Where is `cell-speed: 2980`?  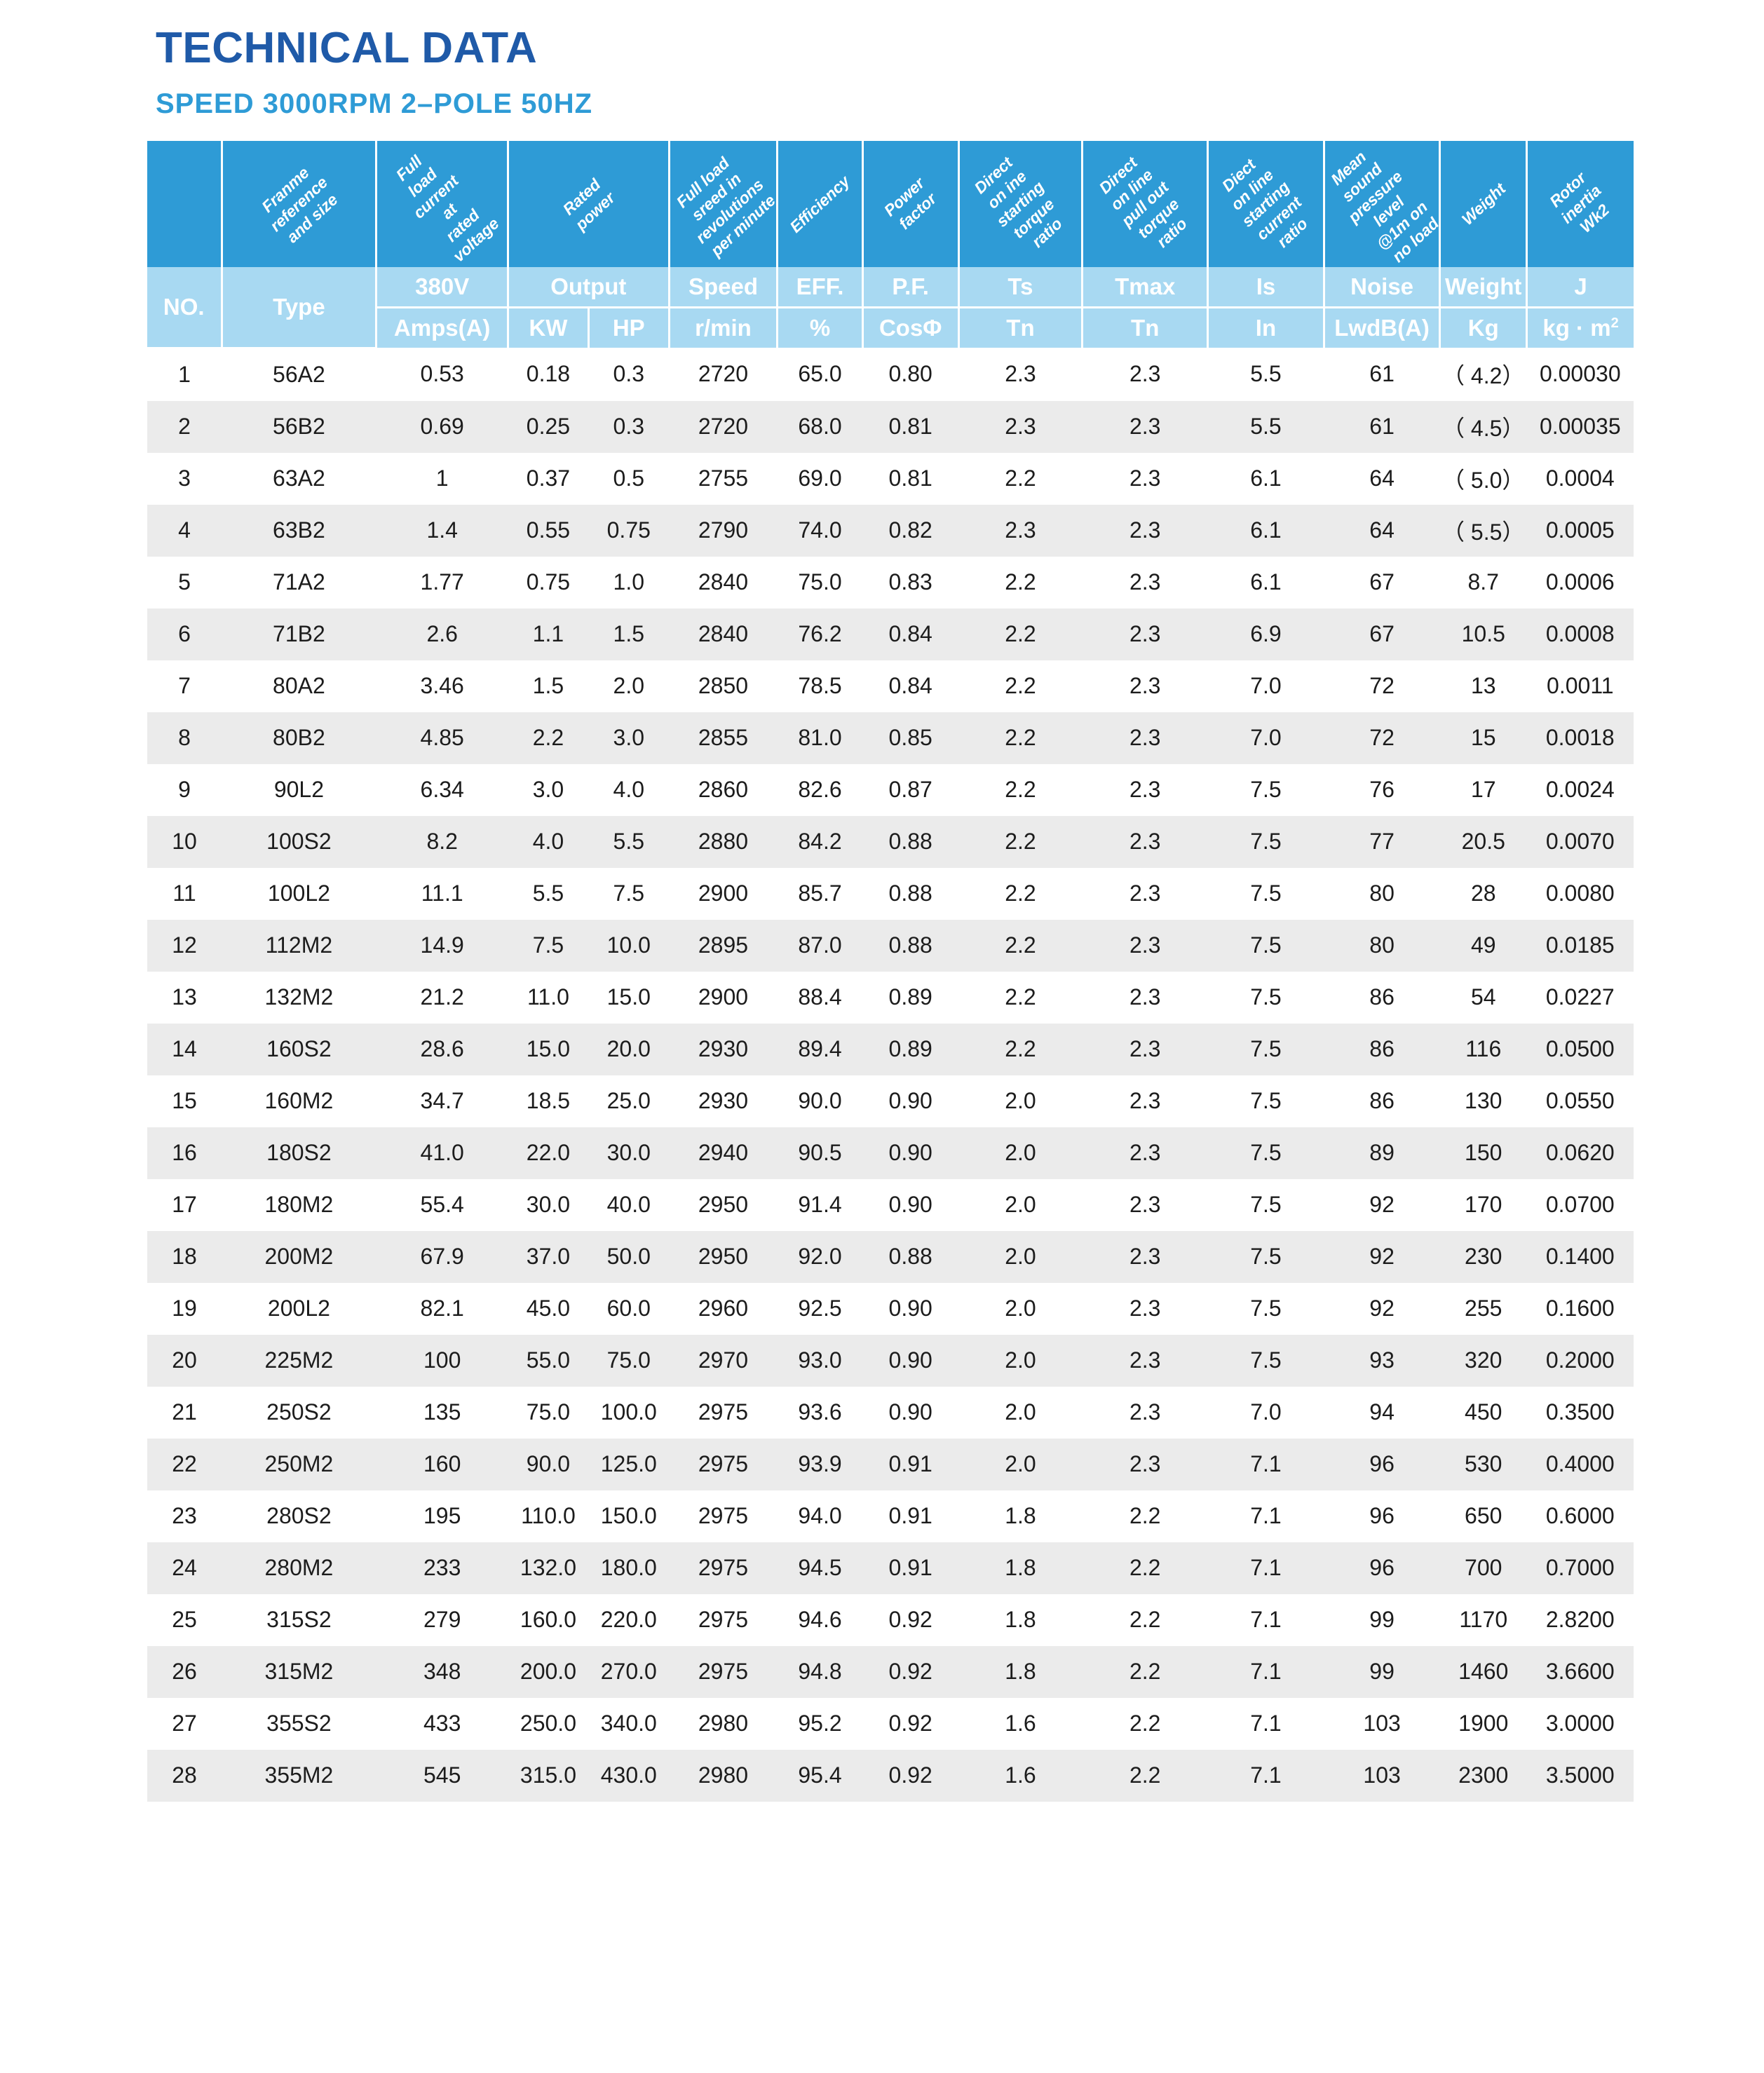 cell-speed: 2980 is located at coordinates (724, 1723).